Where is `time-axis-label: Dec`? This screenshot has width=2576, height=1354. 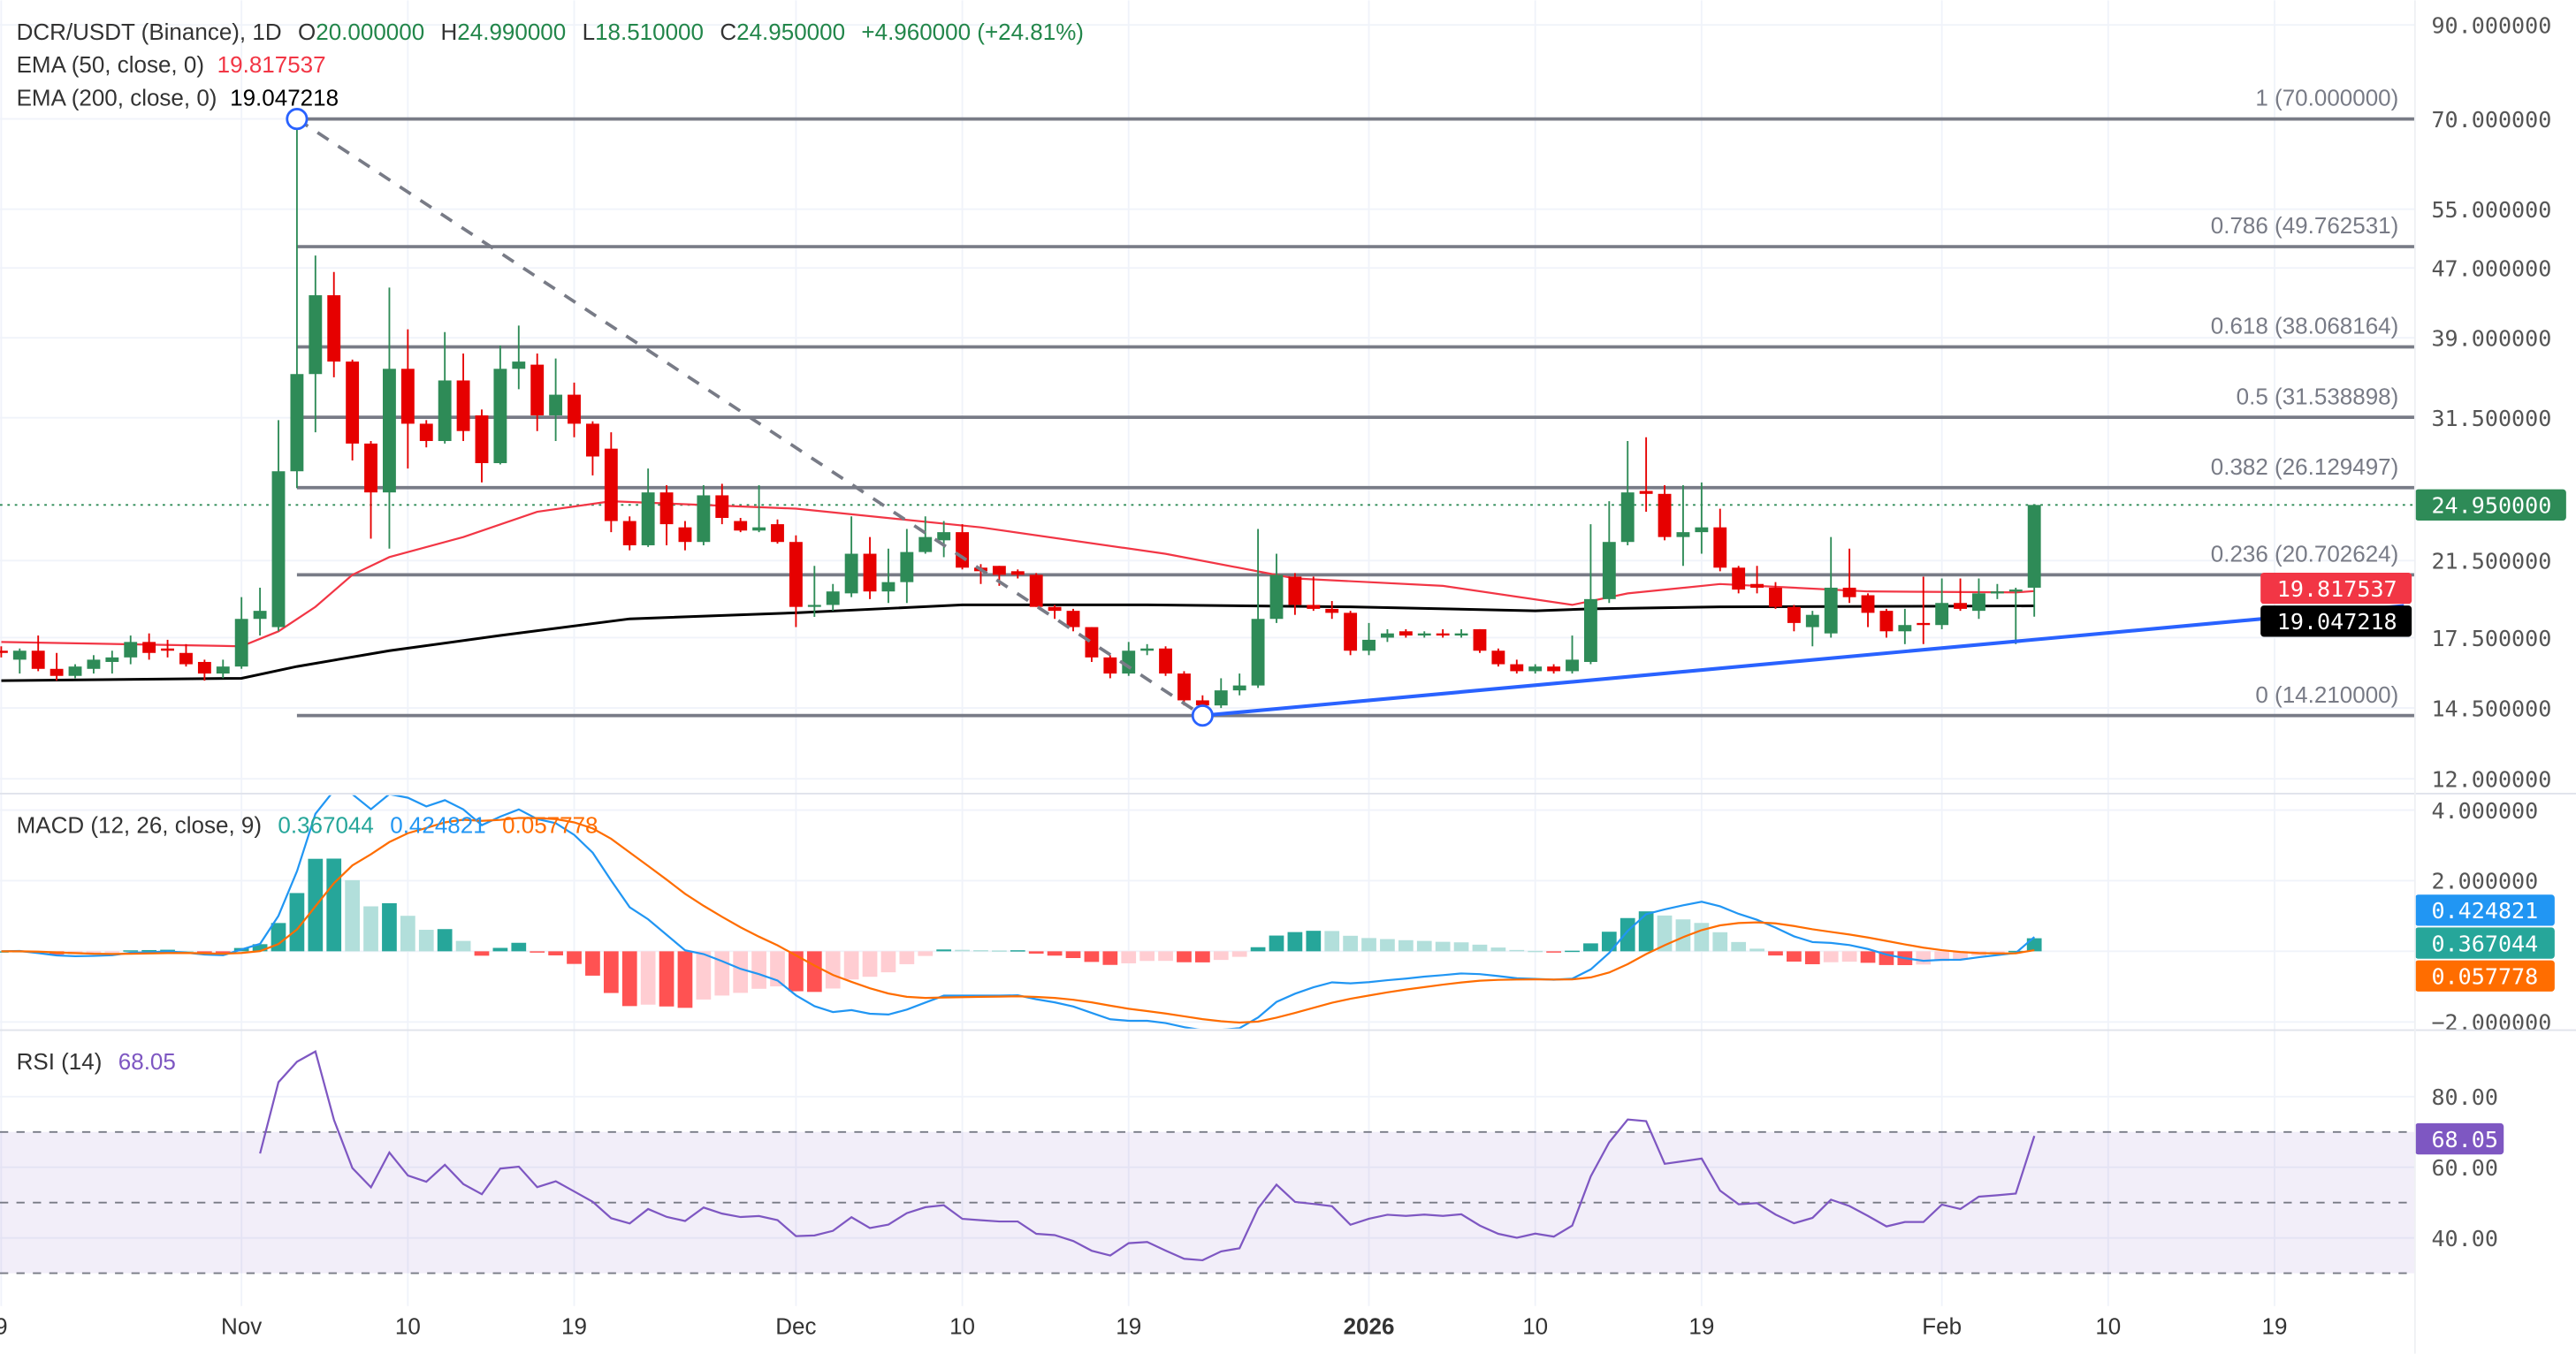
time-axis-label: Dec is located at coordinates (795, 1326).